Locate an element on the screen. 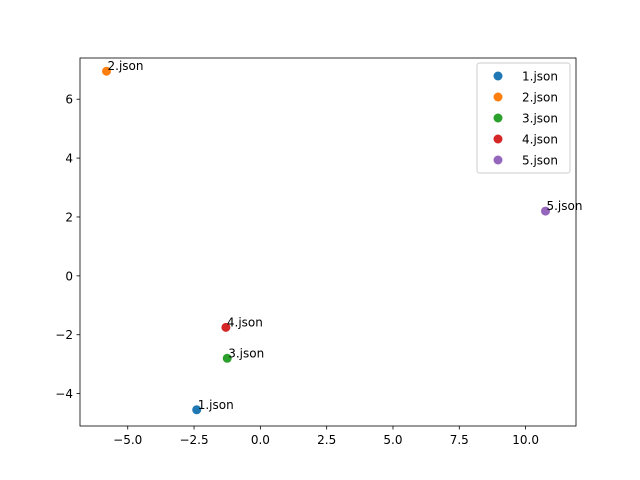 This screenshot has height=480, width=640. x-tick-label: −2.5 is located at coordinates (193, 440).